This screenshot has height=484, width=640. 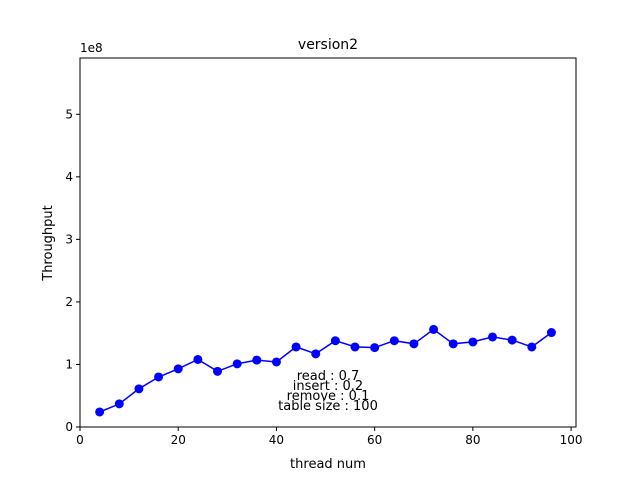 What do you see at coordinates (178, 440) in the screenshot?
I see `x-tick-label: 20` at bounding box center [178, 440].